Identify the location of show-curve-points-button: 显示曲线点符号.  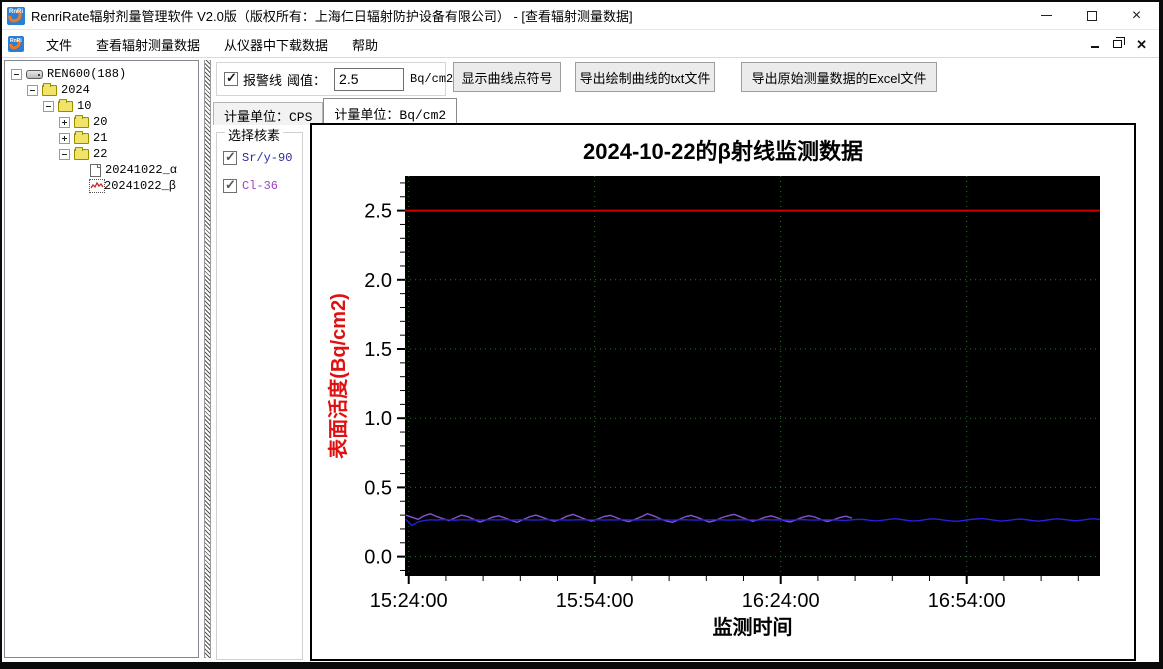
(507, 77).